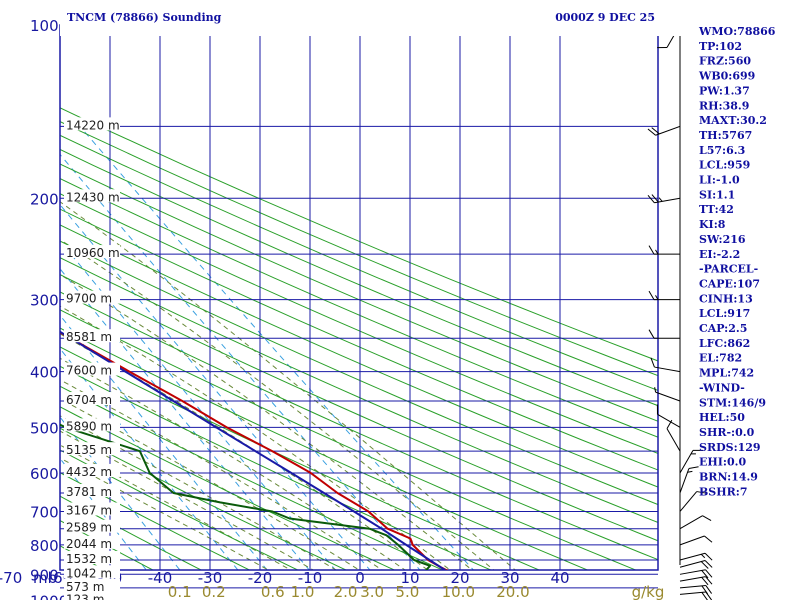 The image size is (800, 604). What do you see at coordinates (726, 76) in the screenshot?
I see `index-line: WB0:699` at bounding box center [726, 76].